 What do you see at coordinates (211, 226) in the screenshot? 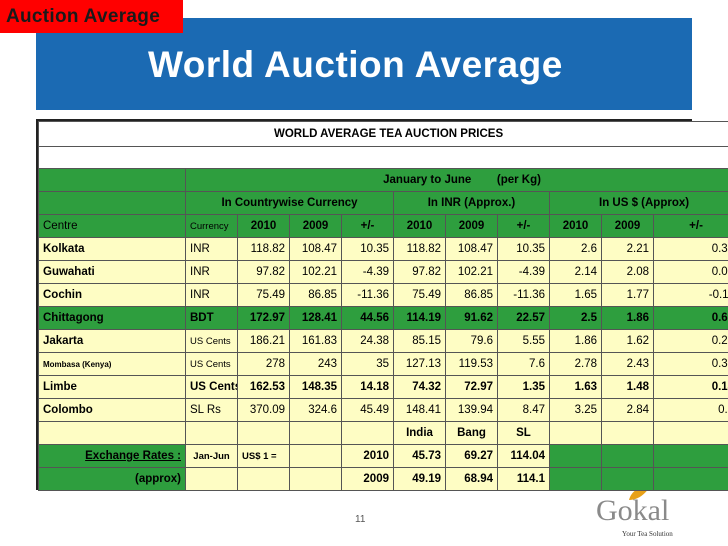
I see `header-currency: Currency` at bounding box center [211, 226].